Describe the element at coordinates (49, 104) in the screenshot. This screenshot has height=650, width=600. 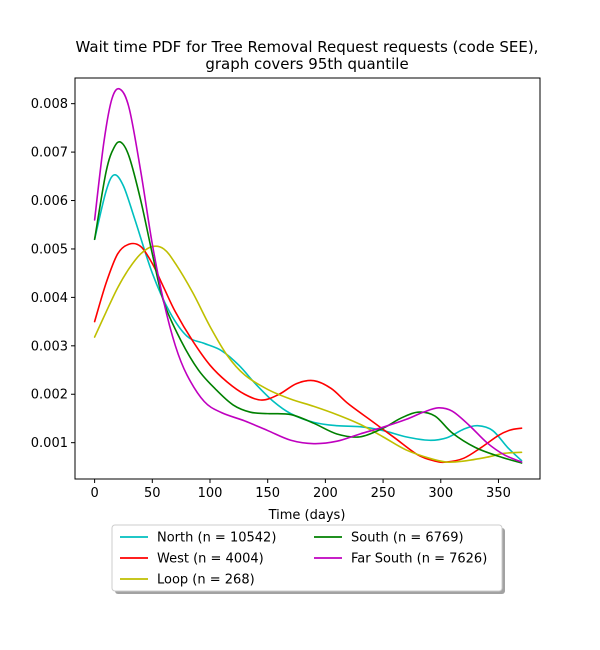
I see `y-tick-label: 0.008` at that location.